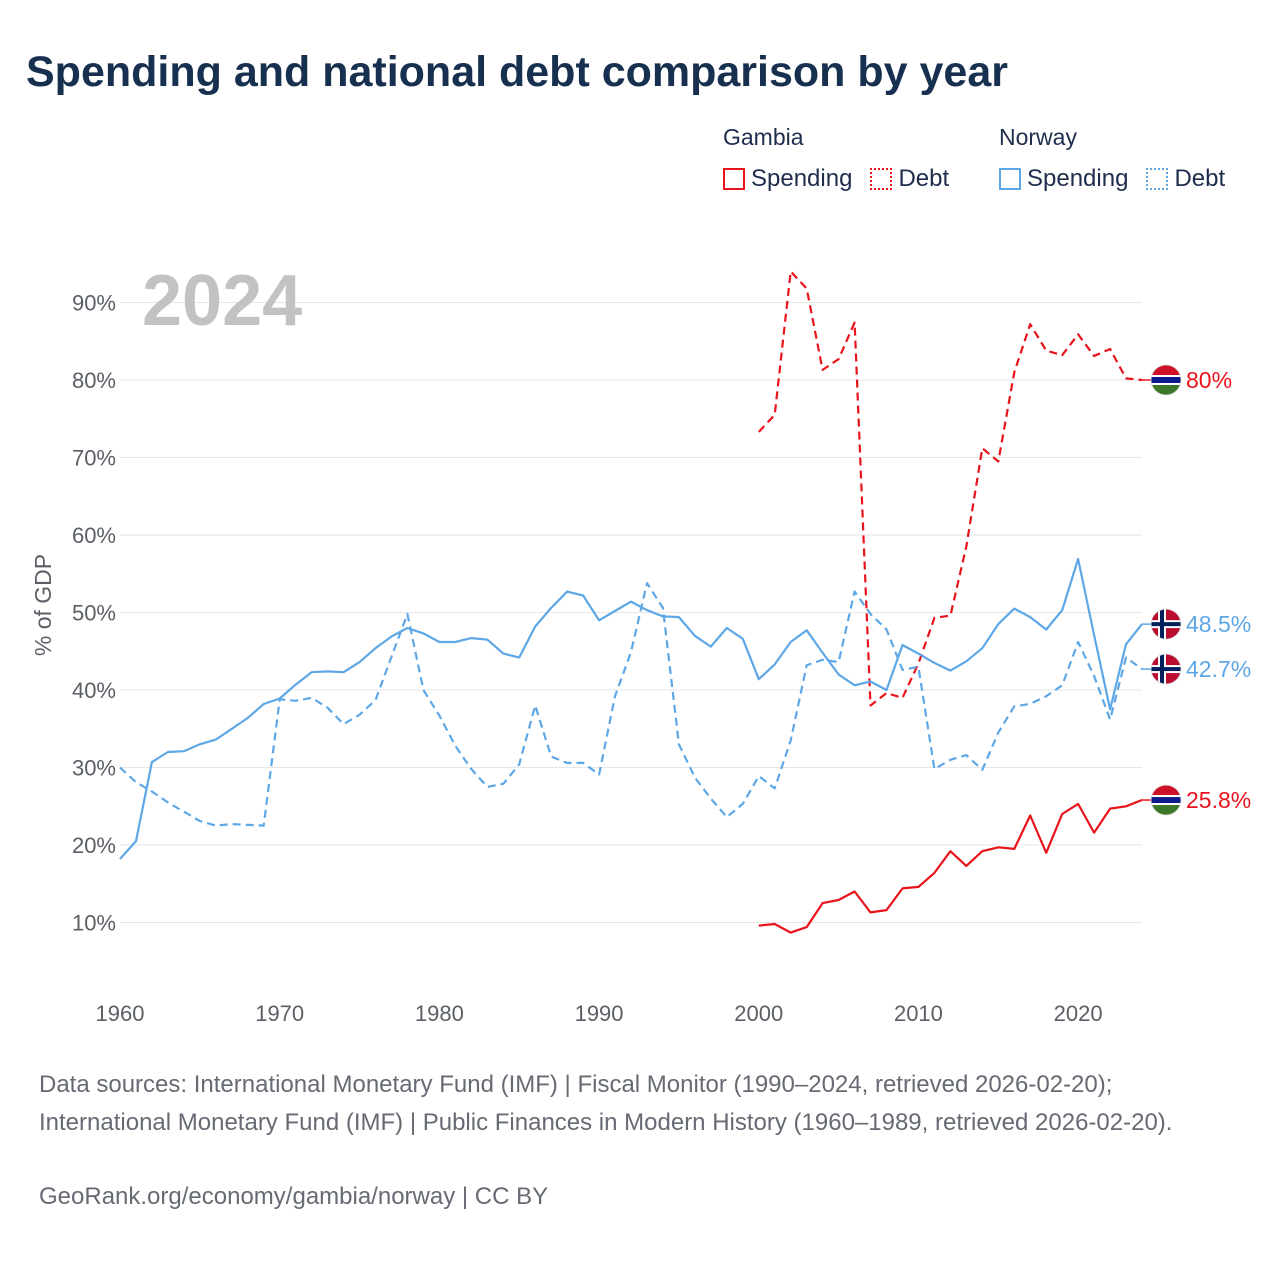 The image size is (1280, 1280). Describe the element at coordinates (279, 1013) in the screenshot. I see `x-tick-label: 1970` at that location.